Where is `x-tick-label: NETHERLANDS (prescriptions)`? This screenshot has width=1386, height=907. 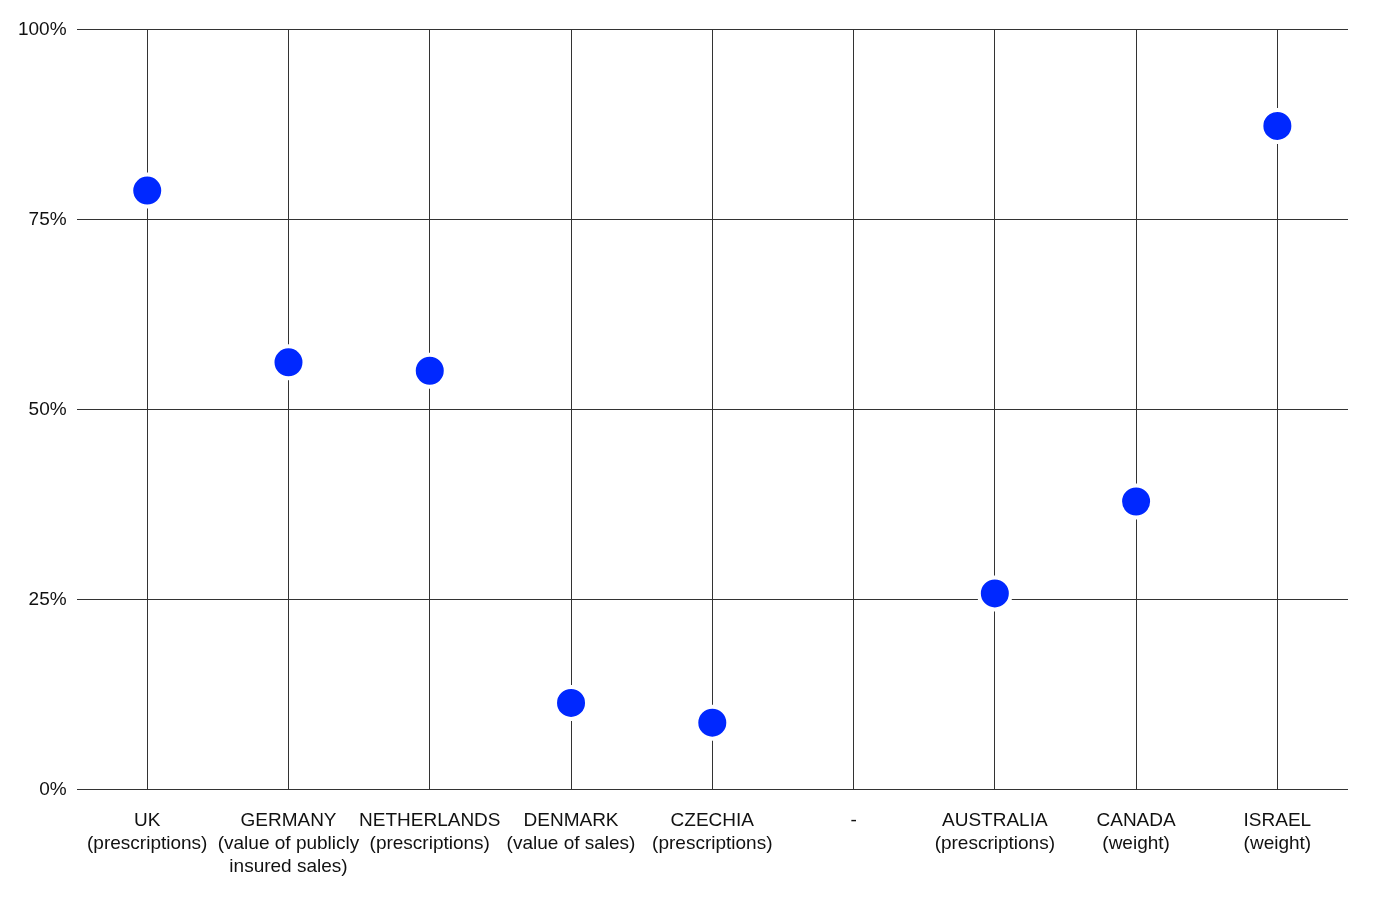 x-tick-label: NETHERLANDS (prescriptions) is located at coordinates (430, 831).